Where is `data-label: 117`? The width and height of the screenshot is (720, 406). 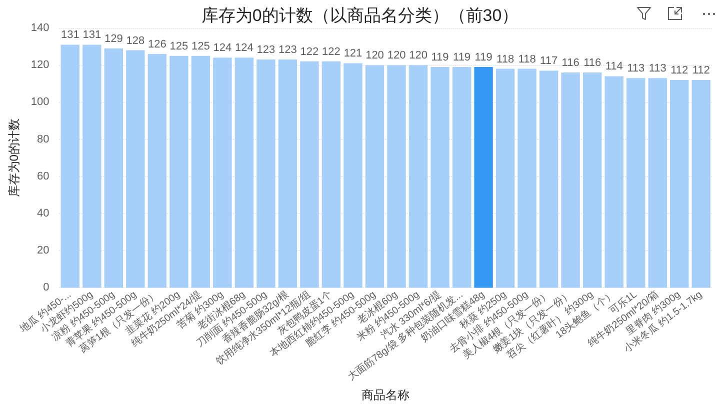
data-label: 117 is located at coordinates (549, 61).